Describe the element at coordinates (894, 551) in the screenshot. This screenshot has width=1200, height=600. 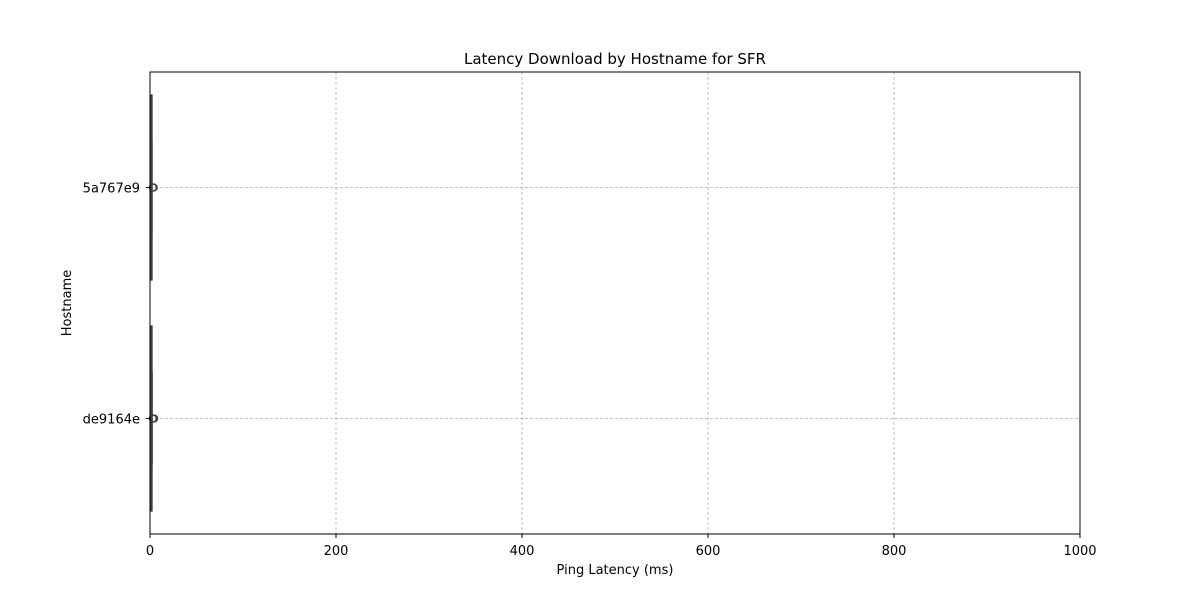
I see `x-tick-label: 800` at that location.